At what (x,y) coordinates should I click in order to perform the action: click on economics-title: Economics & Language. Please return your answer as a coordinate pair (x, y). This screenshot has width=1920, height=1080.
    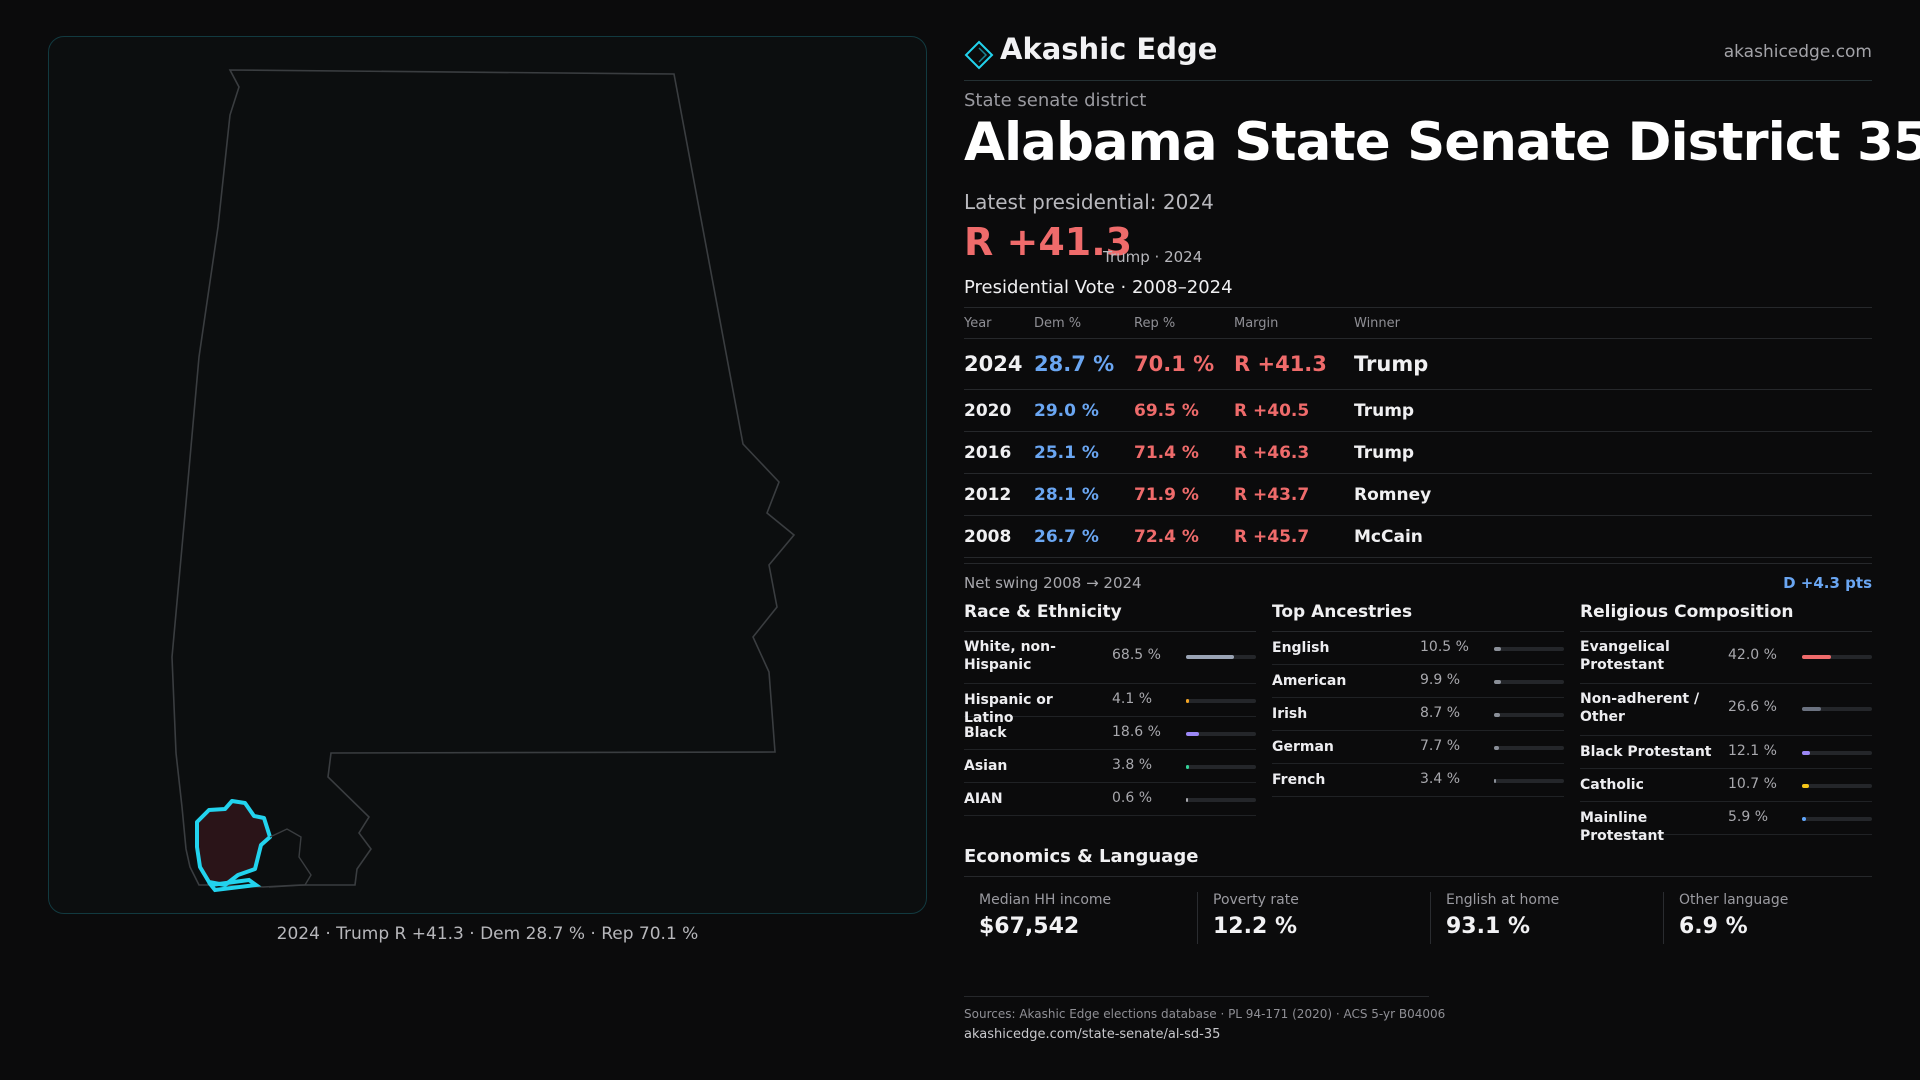
    Looking at the image, I should click on (1418, 861).